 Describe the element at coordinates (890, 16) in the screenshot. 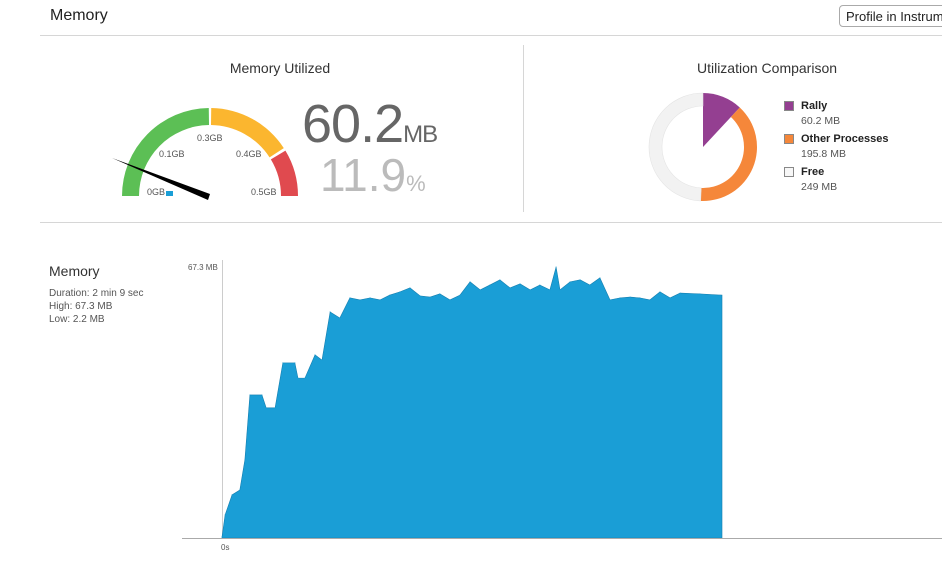

I see `profile-in-instruments-button: Profile in Instruments` at that location.